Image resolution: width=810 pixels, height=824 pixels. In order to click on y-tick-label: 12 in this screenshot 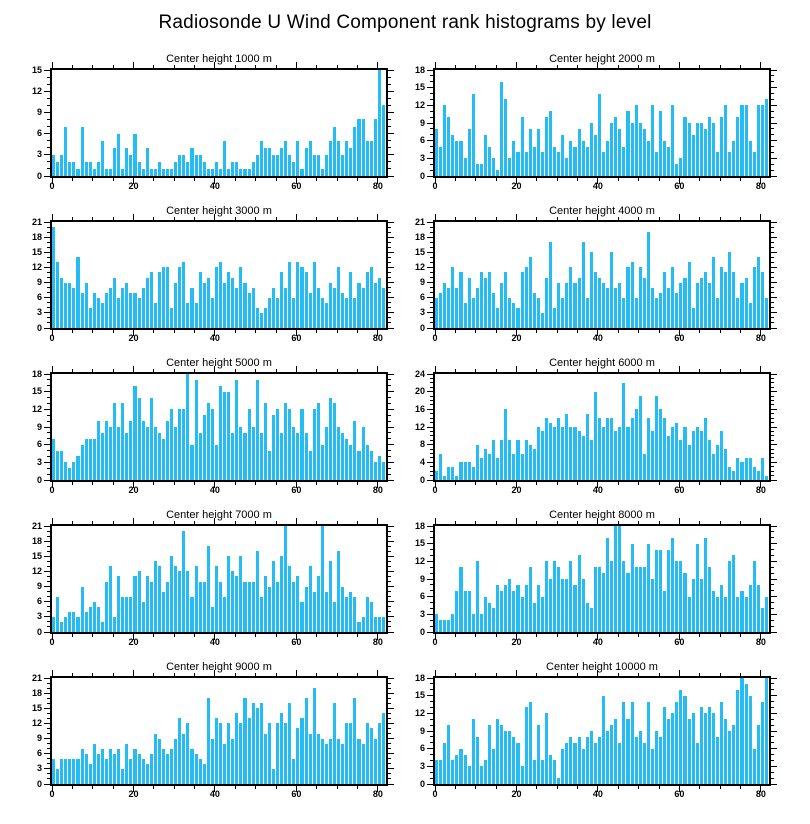, I will do `click(419, 104)`.